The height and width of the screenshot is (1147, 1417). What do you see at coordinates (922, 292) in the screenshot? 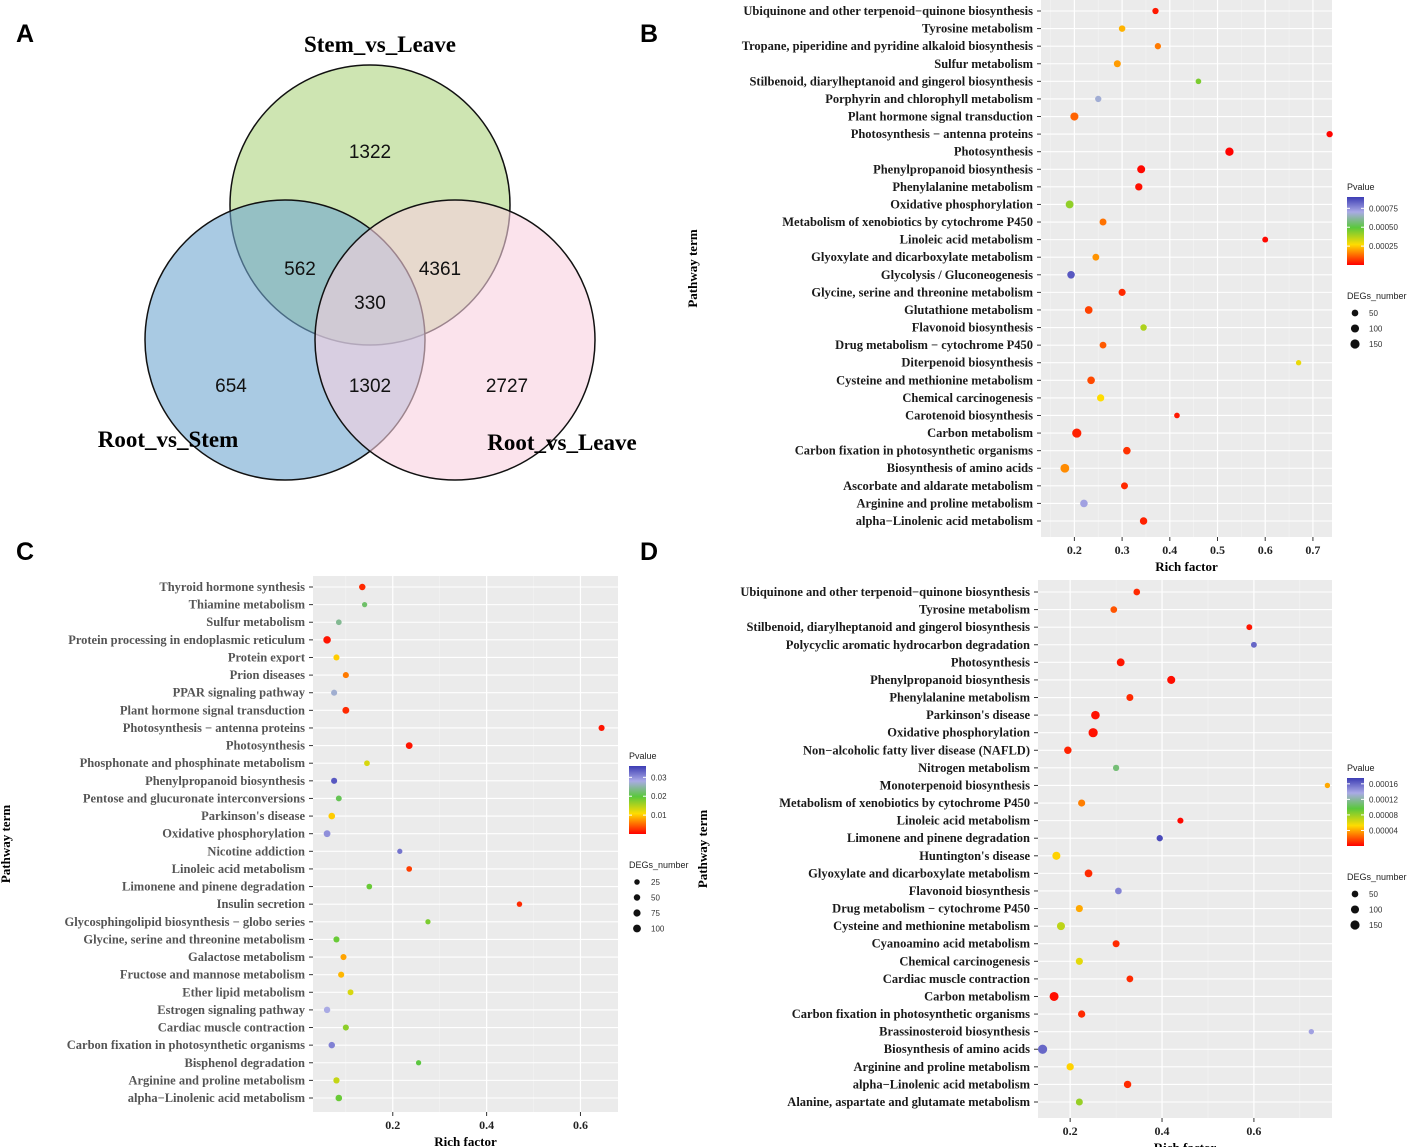
I see `term-label: Glycine, serine and threonine metabolism` at bounding box center [922, 292].